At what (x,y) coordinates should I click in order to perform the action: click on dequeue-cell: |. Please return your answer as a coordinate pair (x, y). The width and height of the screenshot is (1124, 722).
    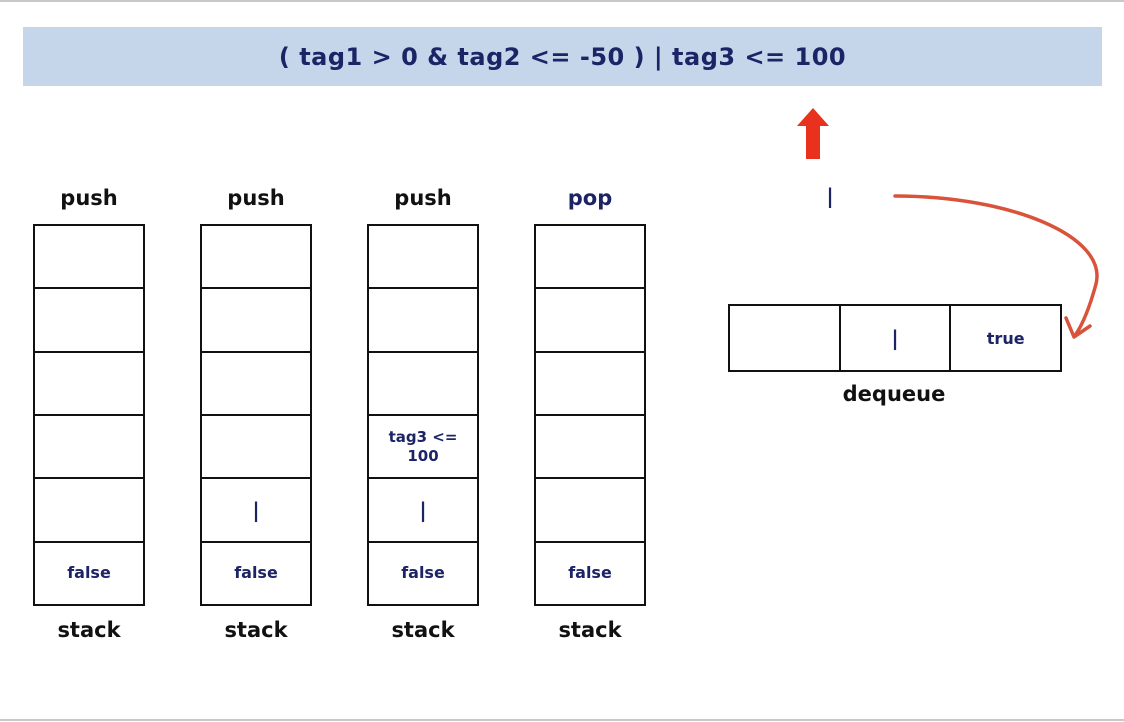
    Looking at the image, I should click on (894, 338).